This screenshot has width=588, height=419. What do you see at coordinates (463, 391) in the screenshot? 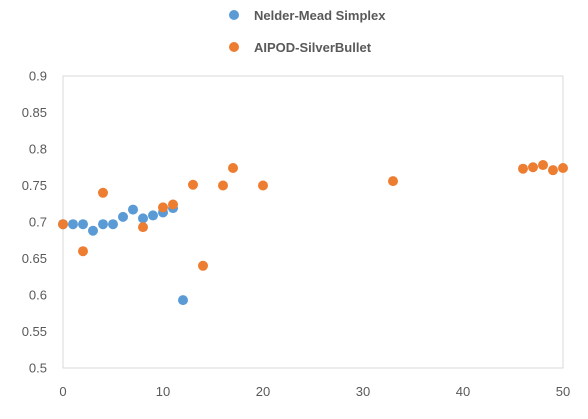
I see `x-tick-label: 40` at bounding box center [463, 391].